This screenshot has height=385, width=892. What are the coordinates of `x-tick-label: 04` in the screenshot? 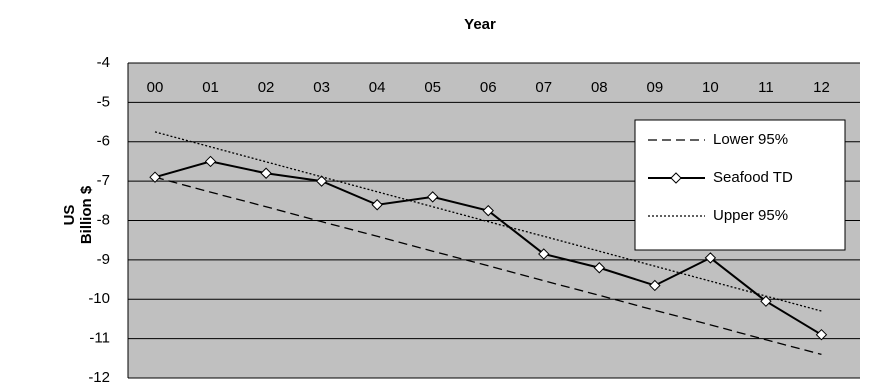 It's located at (377, 87).